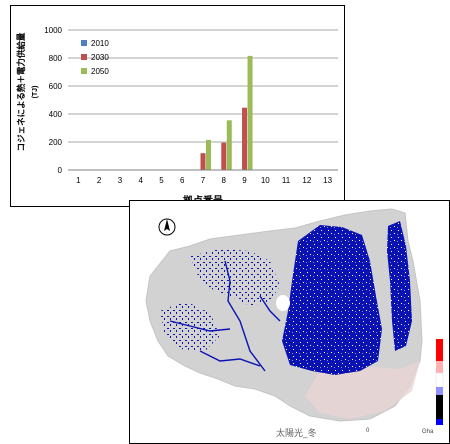 This screenshot has width=450, height=444. I want to click on river-lines, so click(225, 316).